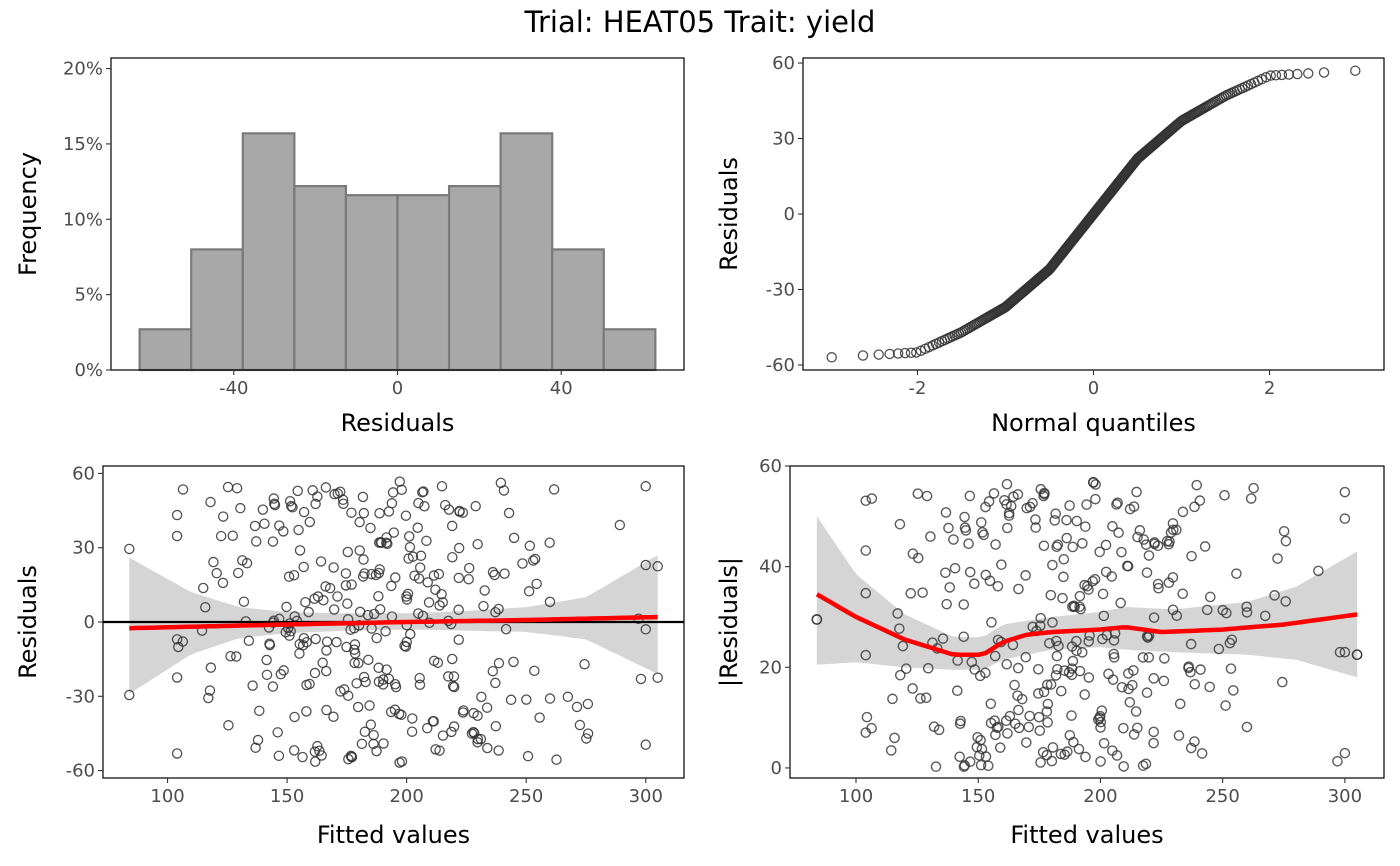  Describe the element at coordinates (1100, 796) in the screenshot. I see `x-tick-label: 200` at that location.